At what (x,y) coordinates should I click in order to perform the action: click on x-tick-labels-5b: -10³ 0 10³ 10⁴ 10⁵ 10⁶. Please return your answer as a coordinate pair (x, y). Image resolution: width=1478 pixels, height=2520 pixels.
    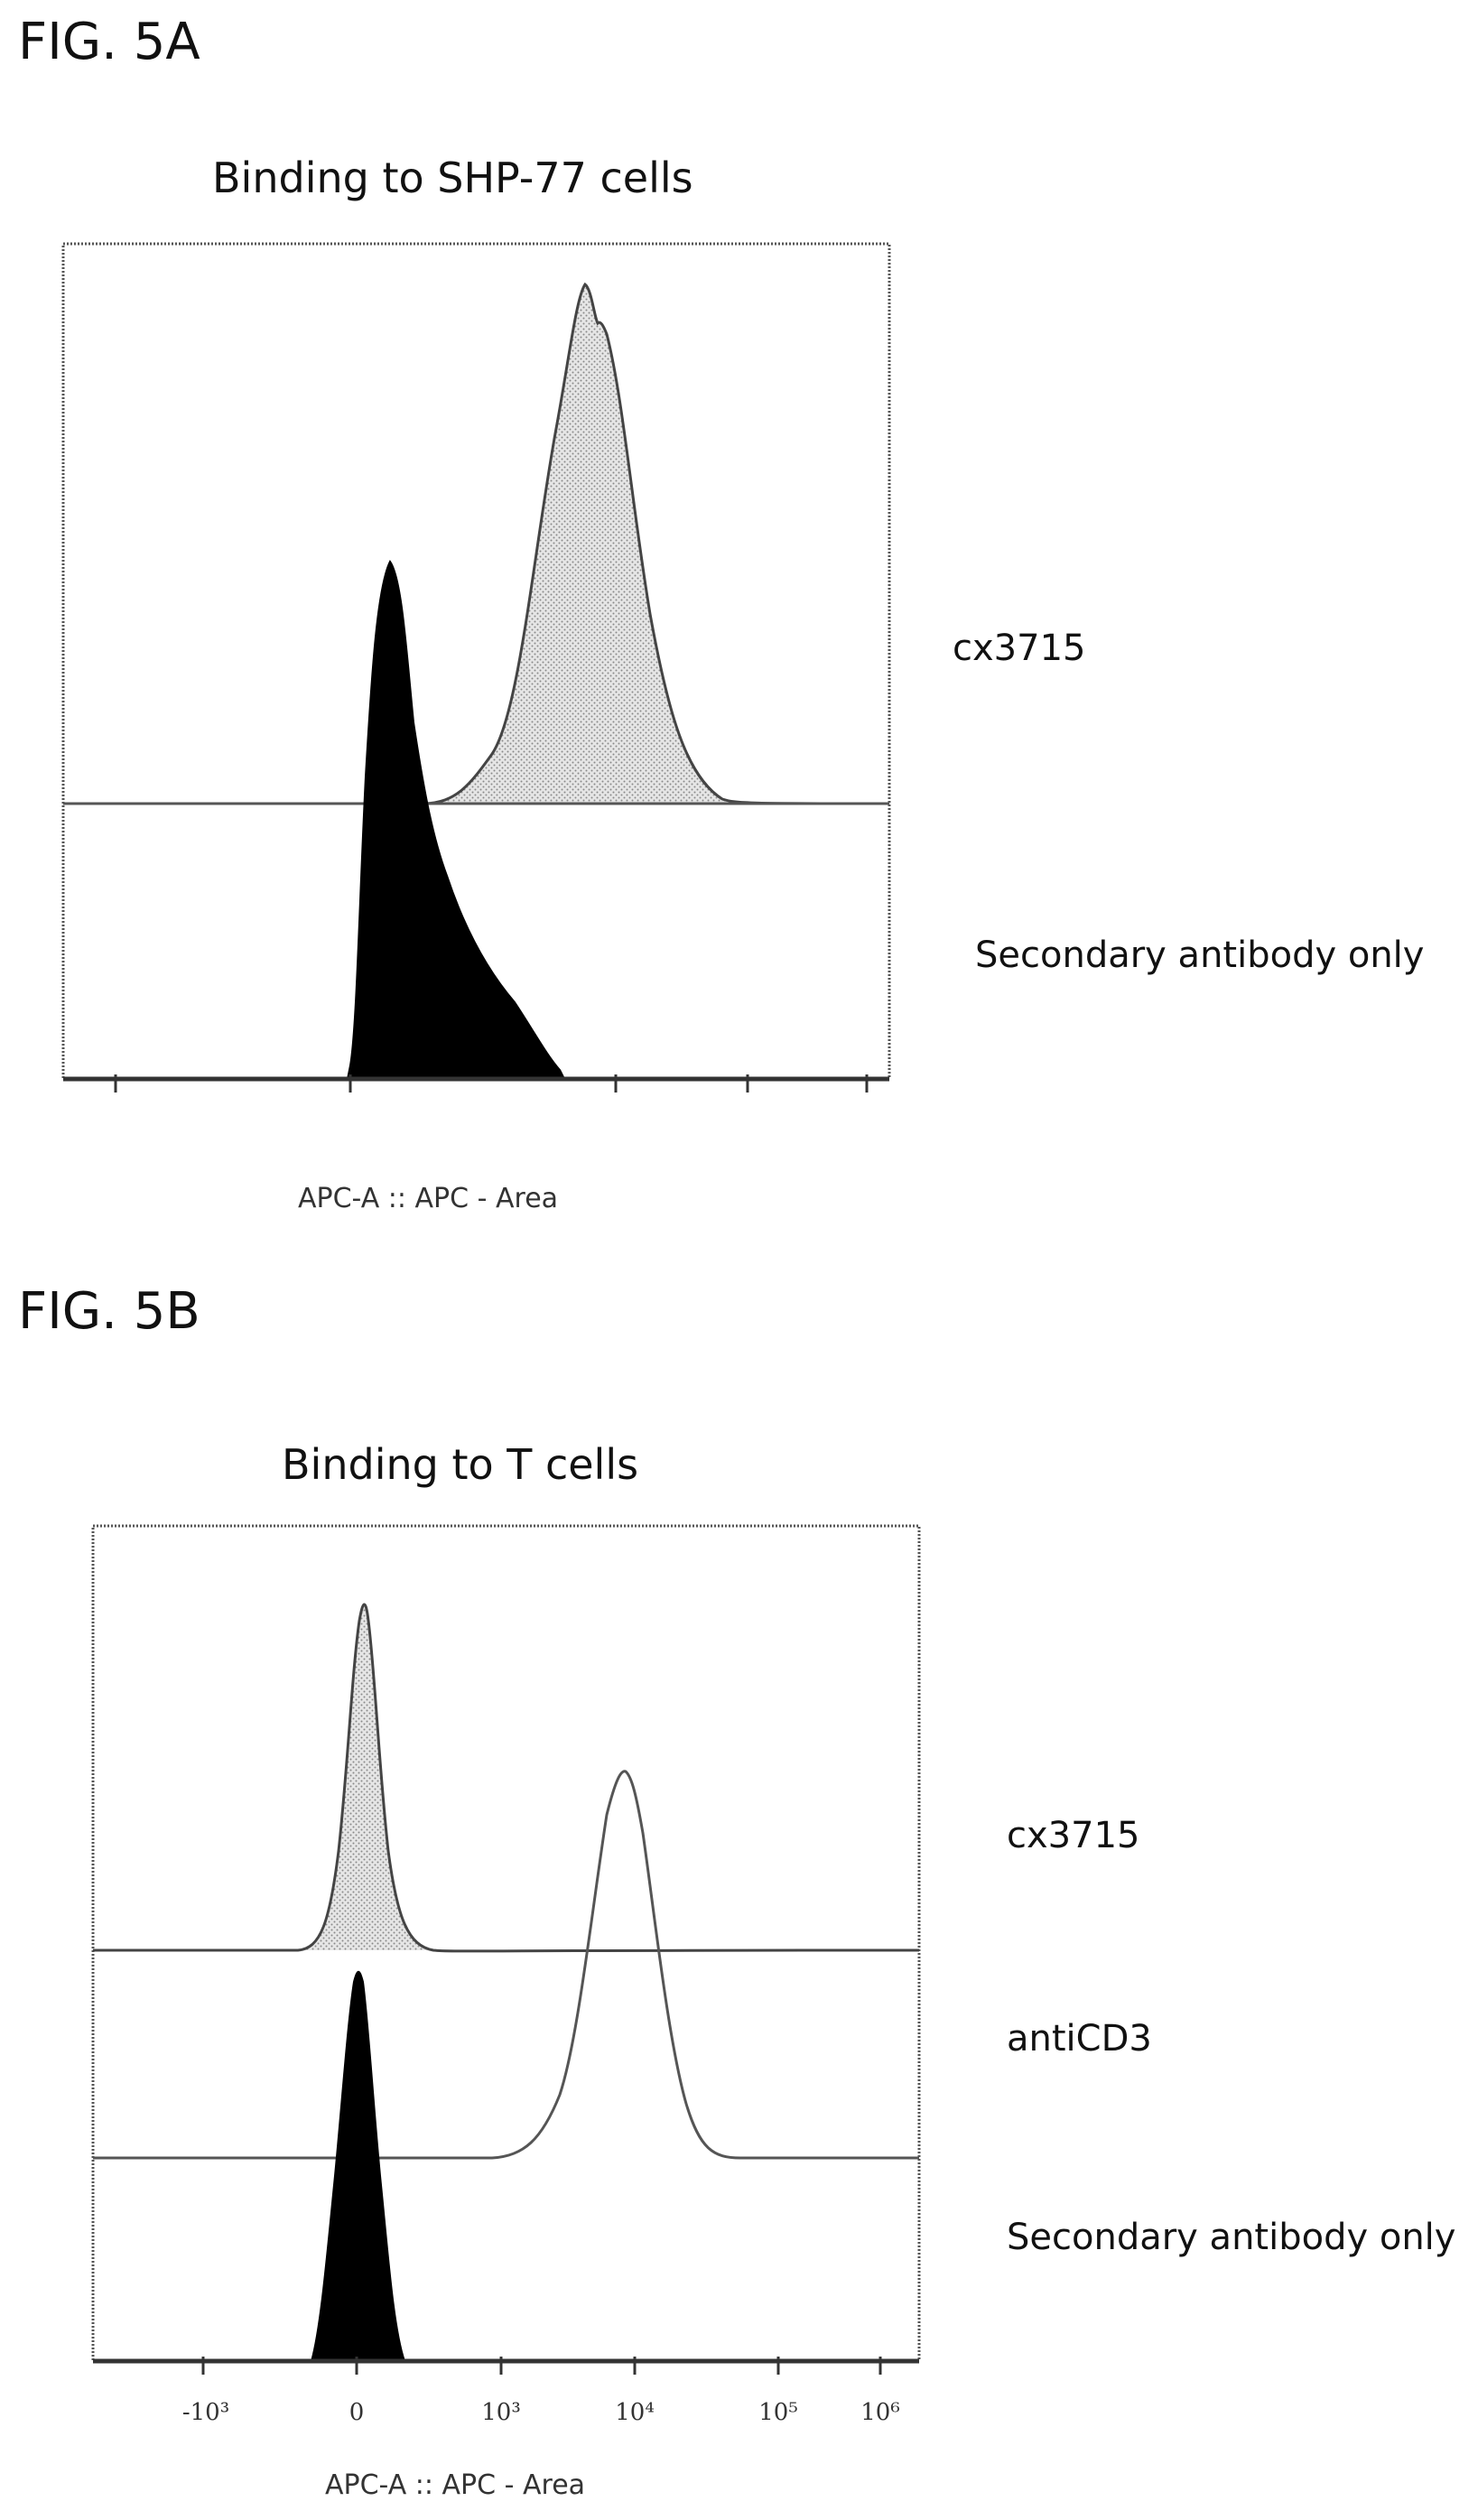
    Looking at the image, I should click on (541, 2412).